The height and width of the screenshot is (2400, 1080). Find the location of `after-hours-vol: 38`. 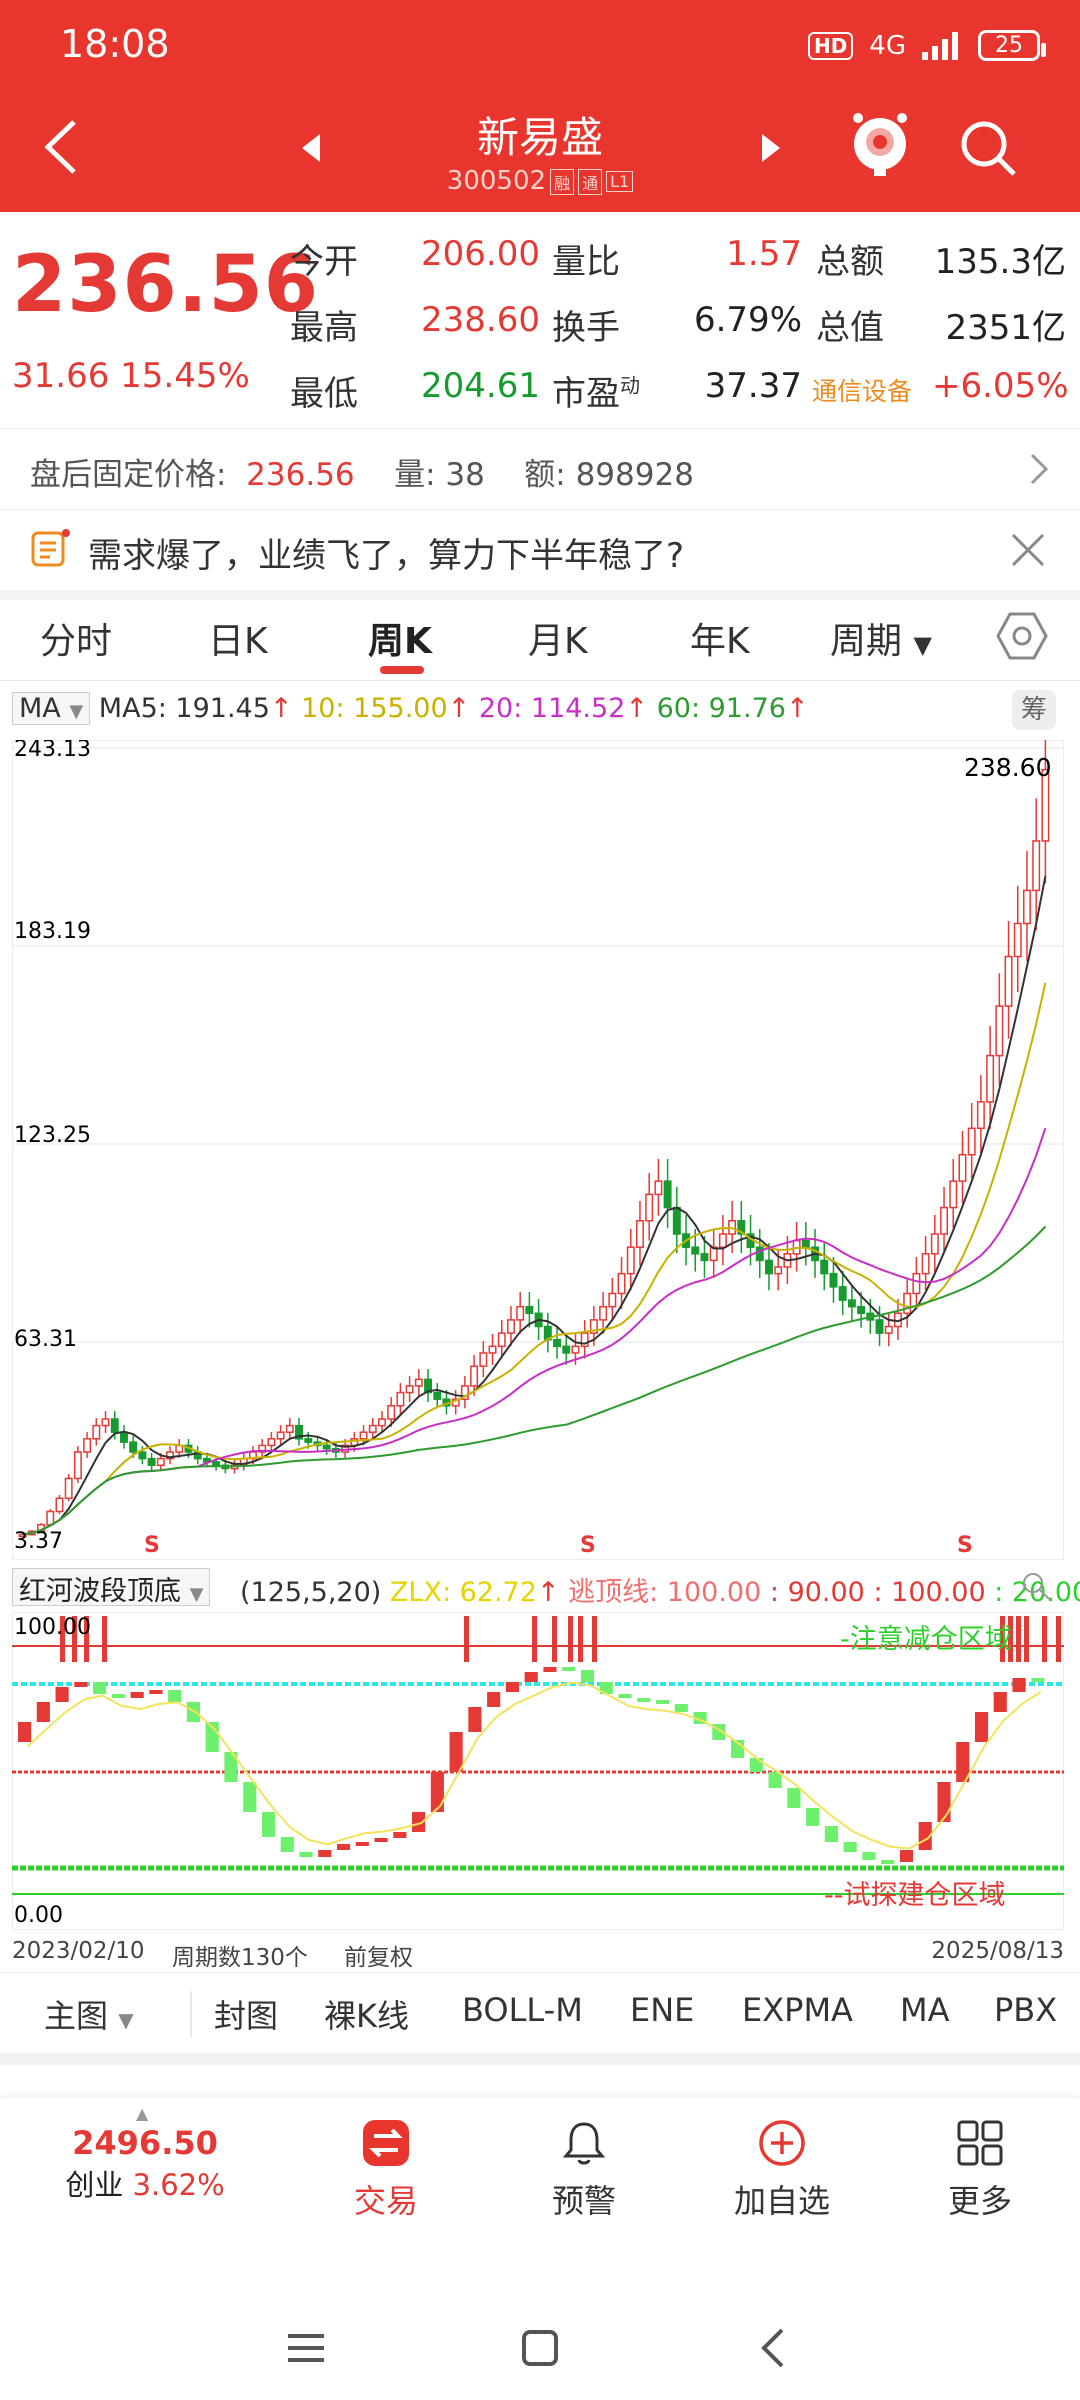

after-hours-vol: 38 is located at coordinates (465, 475).